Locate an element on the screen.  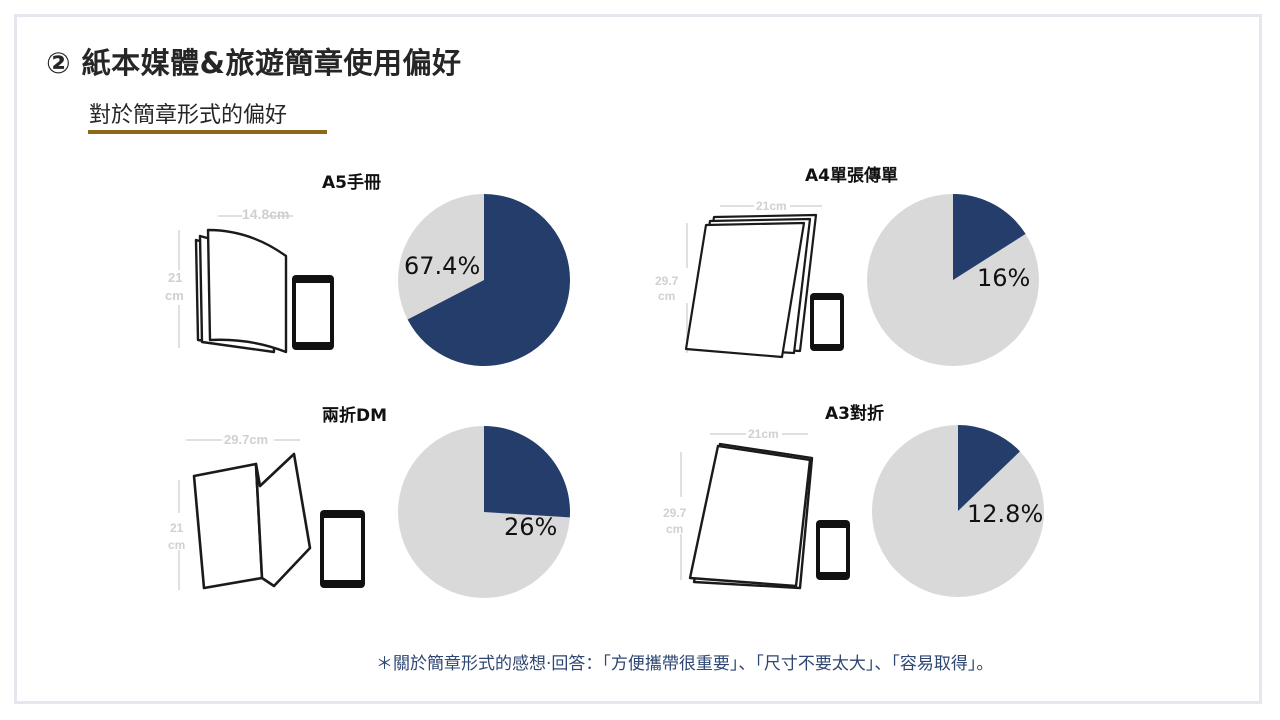
slice-label-a3: 12.8% is located at coordinates (1005, 514).